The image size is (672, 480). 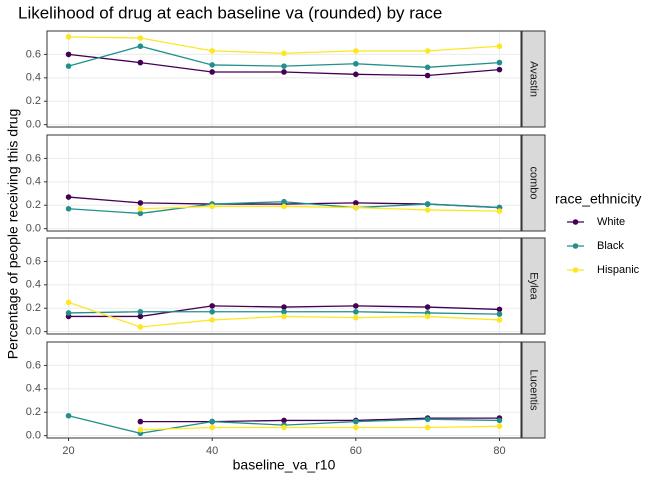 I want to click on y-axis-label: Percentage of people receiving this drug, so click(x=13, y=234).